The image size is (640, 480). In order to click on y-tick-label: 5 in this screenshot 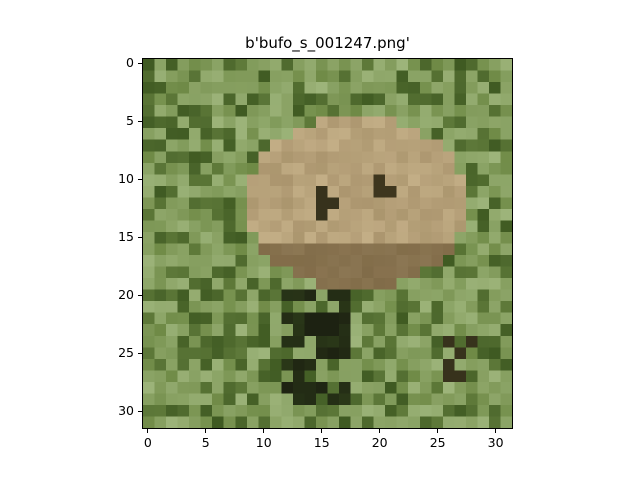, I will do `click(121, 120)`.